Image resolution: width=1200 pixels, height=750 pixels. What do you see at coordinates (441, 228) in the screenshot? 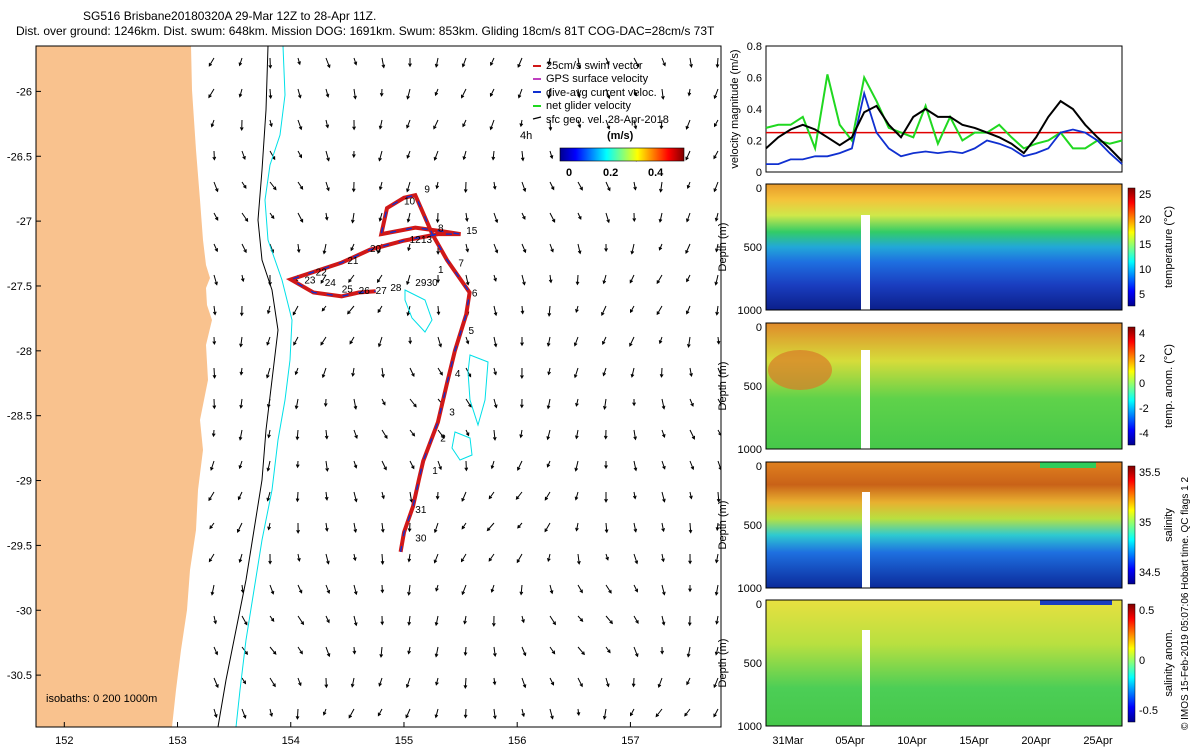
I see `day-label: 8` at bounding box center [441, 228].